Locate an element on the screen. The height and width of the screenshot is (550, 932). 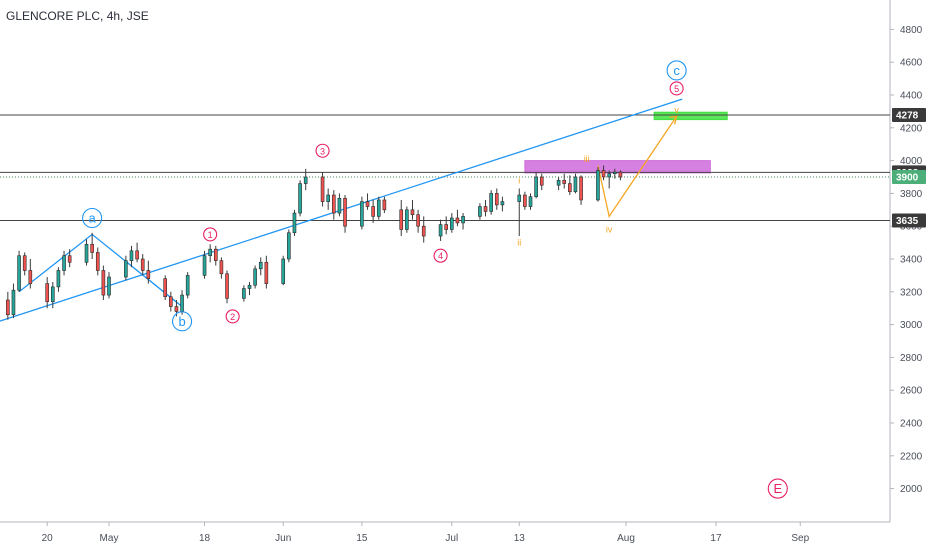
time-tick-label: May is located at coordinates (109, 538).